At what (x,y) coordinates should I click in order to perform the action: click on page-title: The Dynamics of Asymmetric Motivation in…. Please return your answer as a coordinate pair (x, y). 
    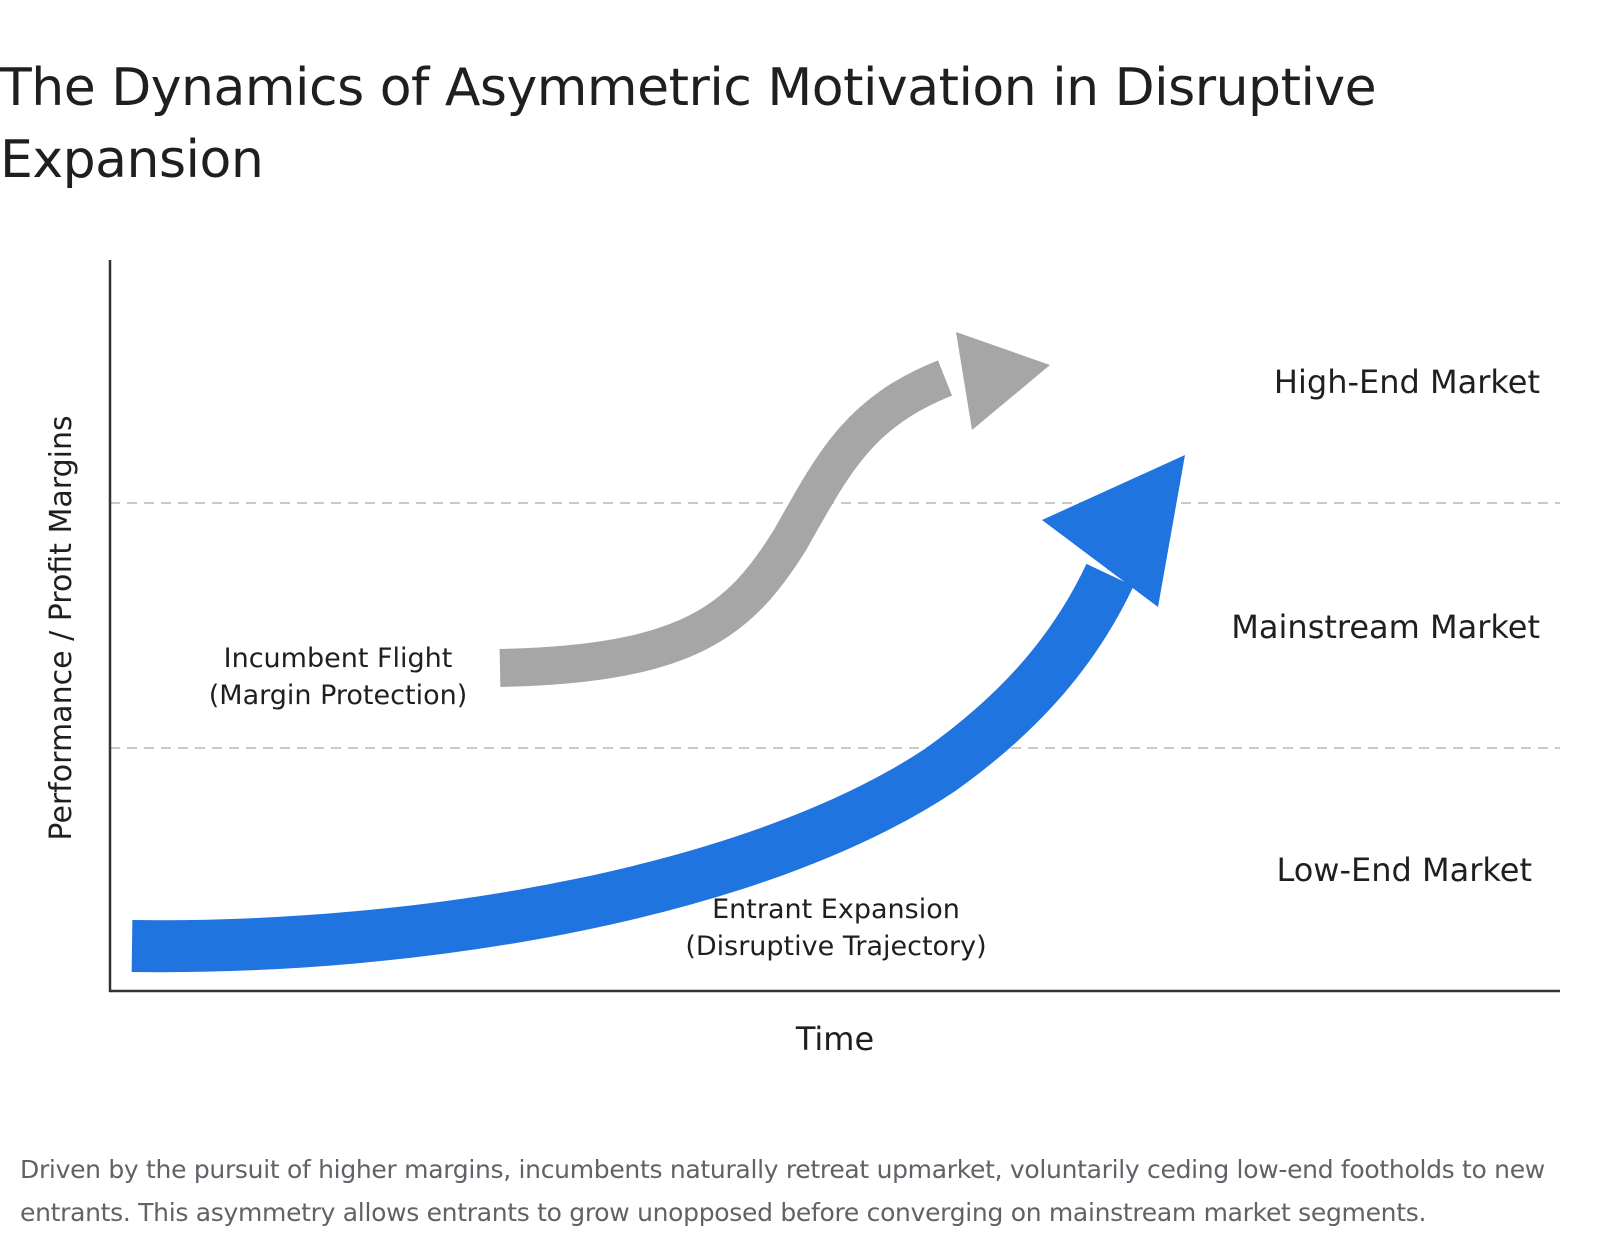
    Looking at the image, I should click on (688, 124).